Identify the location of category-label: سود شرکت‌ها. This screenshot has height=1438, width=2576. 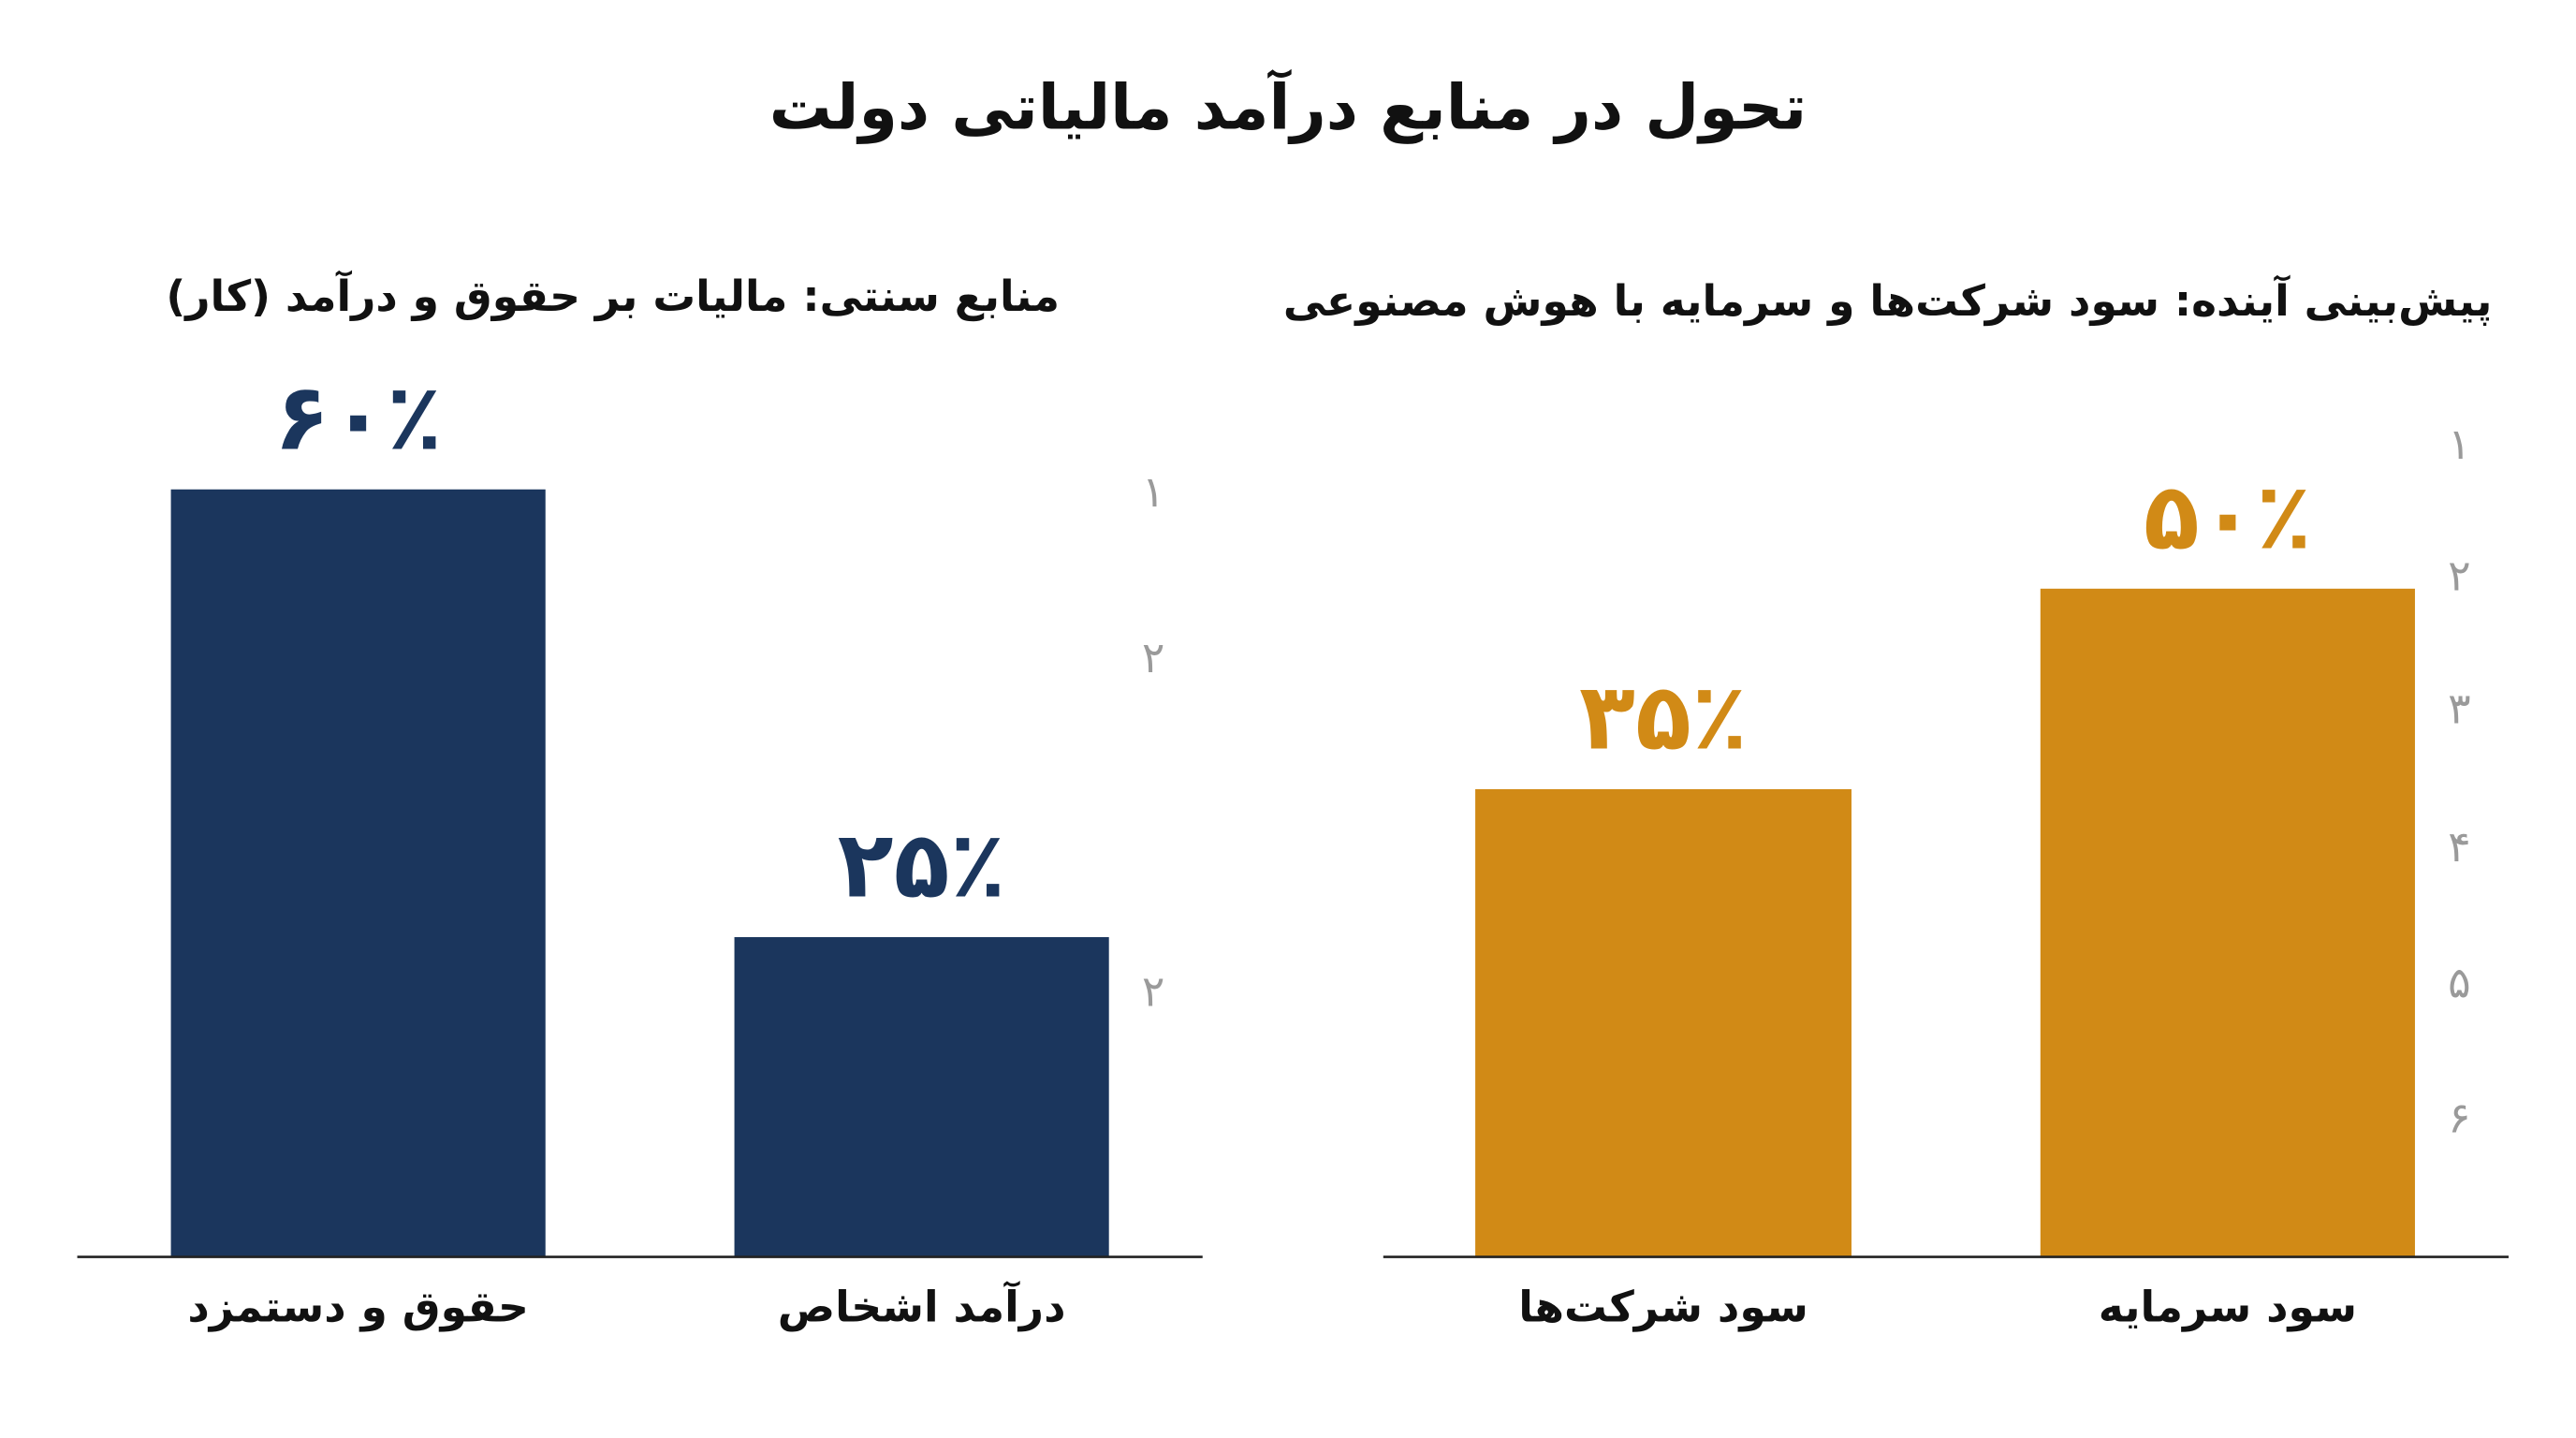
(1663, 1306).